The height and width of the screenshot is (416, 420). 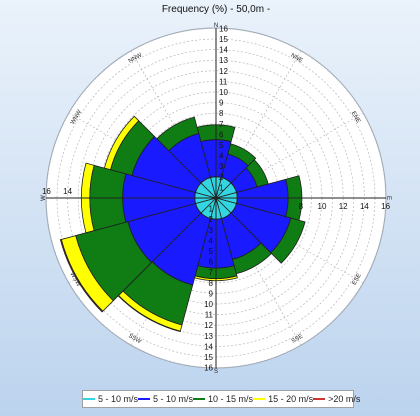 I want to click on tick-label-north: 16, so click(x=223, y=28).